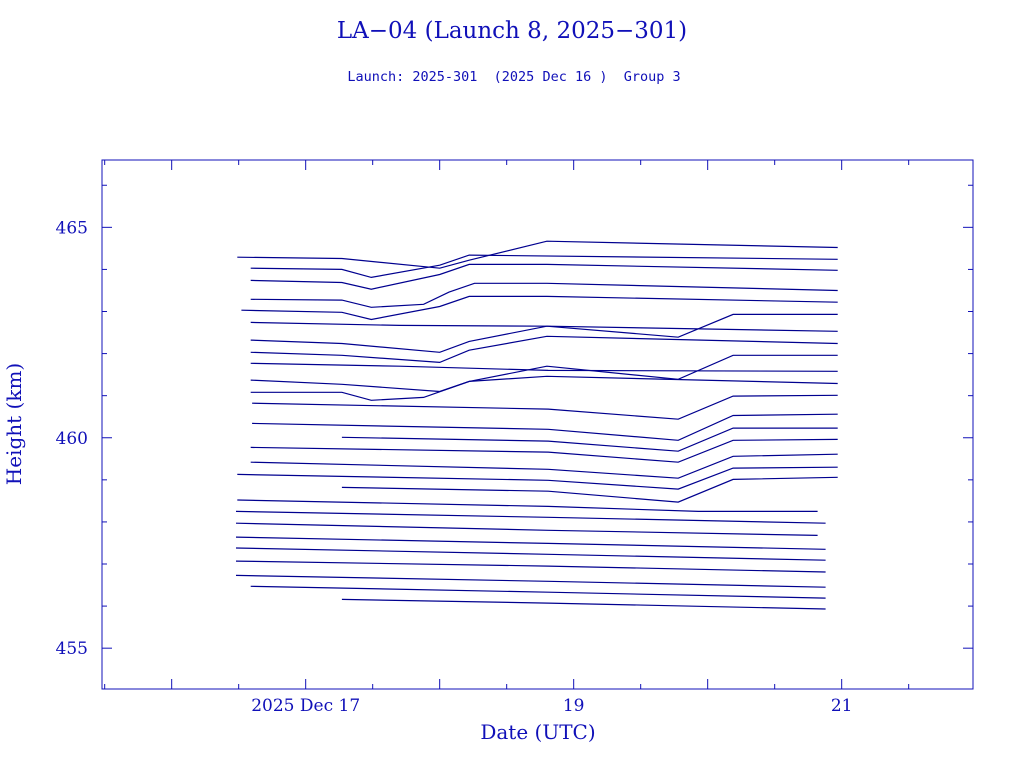 This screenshot has width=1024, height=768. Describe the element at coordinates (537, 732) in the screenshot. I see `x-axis-label: Date (UTC)` at that location.